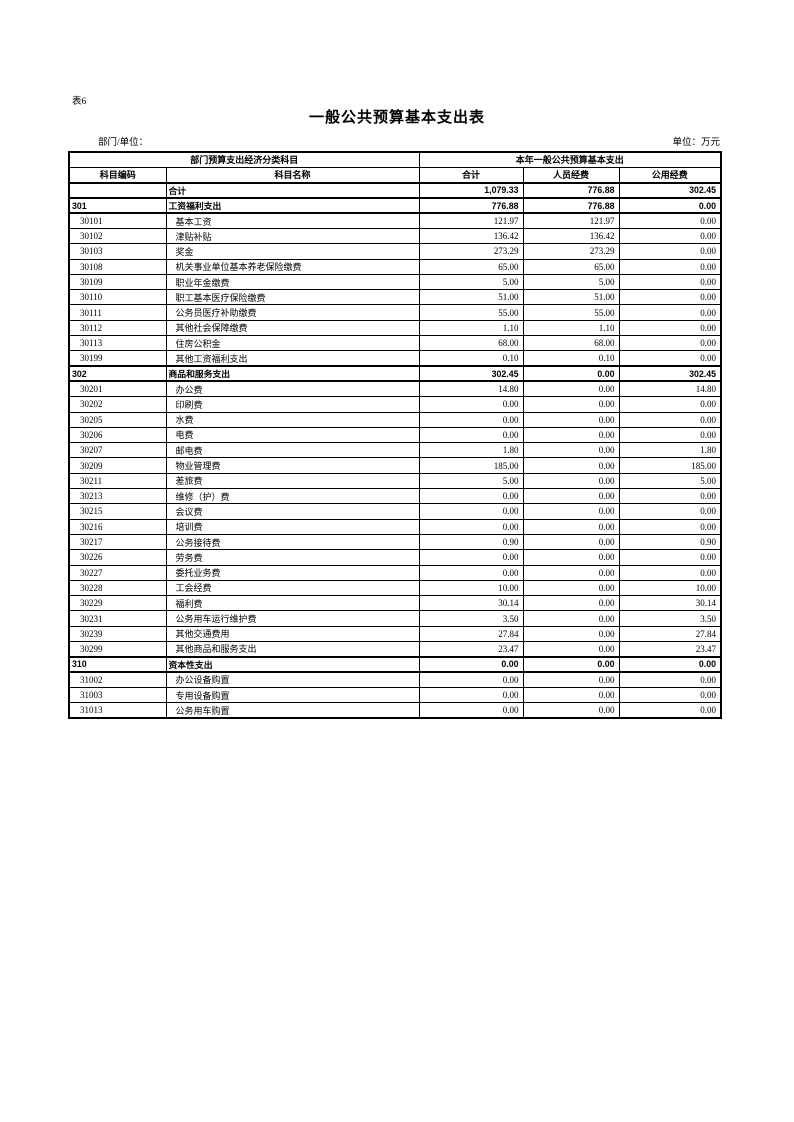 The height and width of the screenshot is (1122, 794). I want to click on table-row: 30110 职工基本医疗保险缴费 51.00 51.00 0.00, so click(395, 297).